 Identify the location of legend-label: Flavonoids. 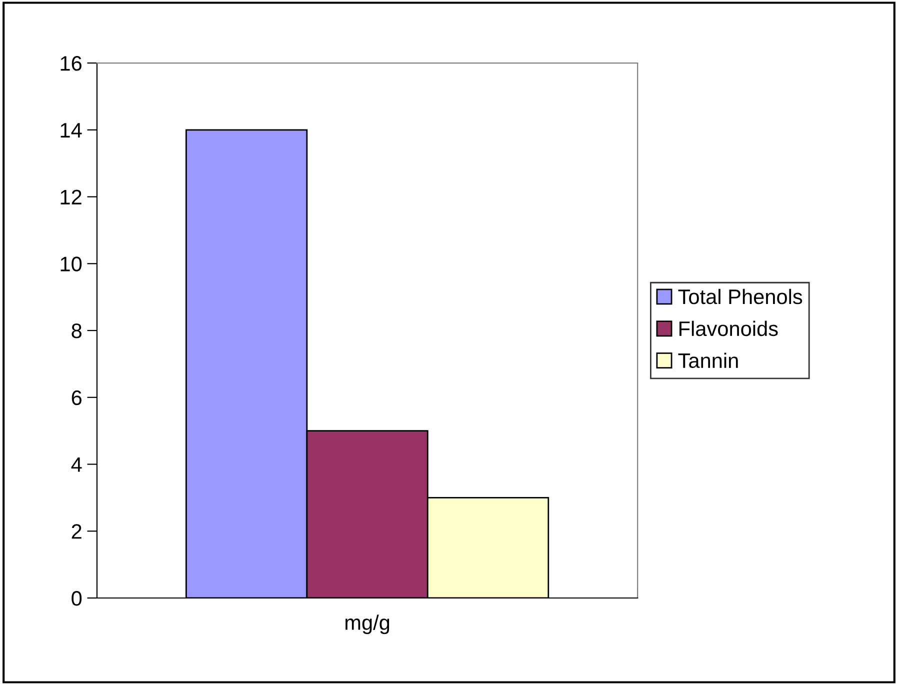
(728, 328).